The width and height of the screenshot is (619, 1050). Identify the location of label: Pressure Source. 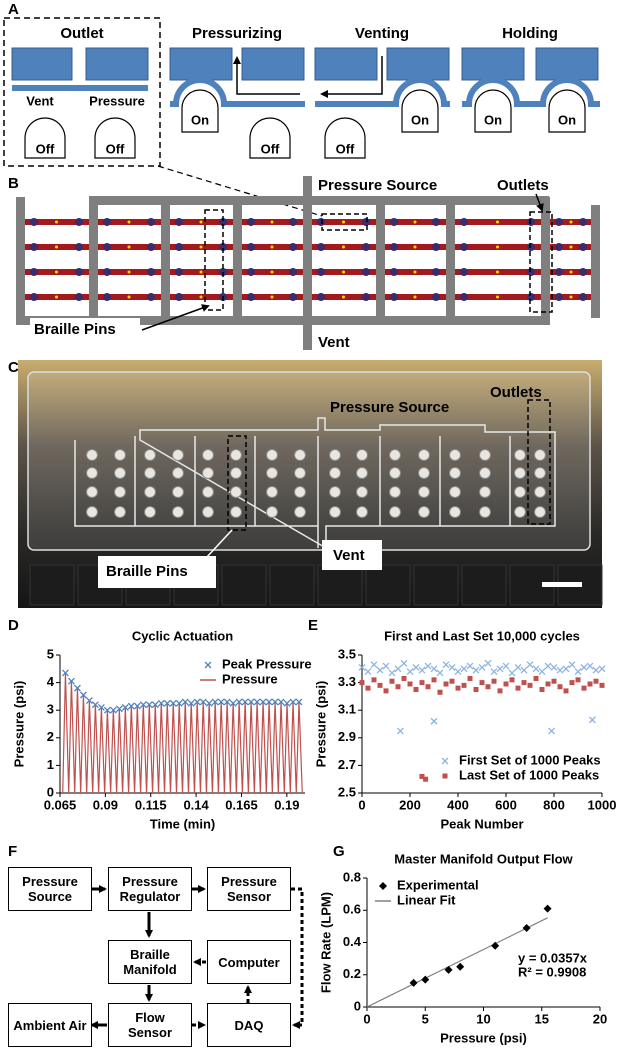
(389, 407).